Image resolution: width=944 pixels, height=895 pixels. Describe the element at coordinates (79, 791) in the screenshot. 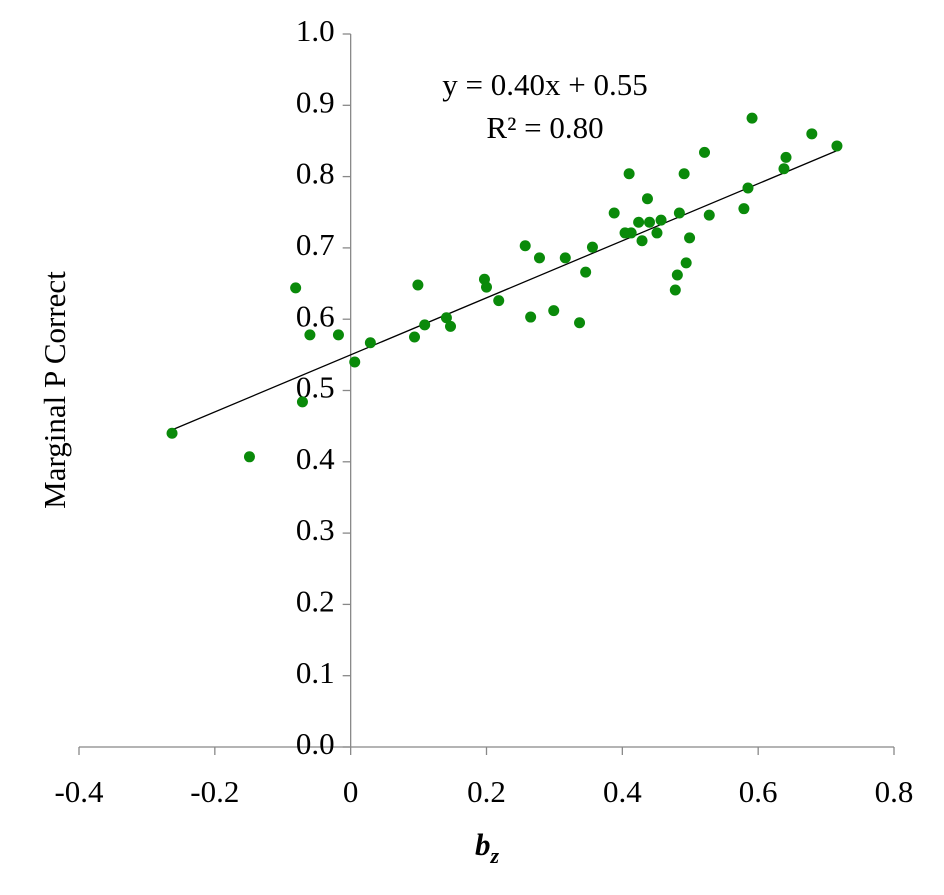

I see `x-tick-label: -0.4` at that location.